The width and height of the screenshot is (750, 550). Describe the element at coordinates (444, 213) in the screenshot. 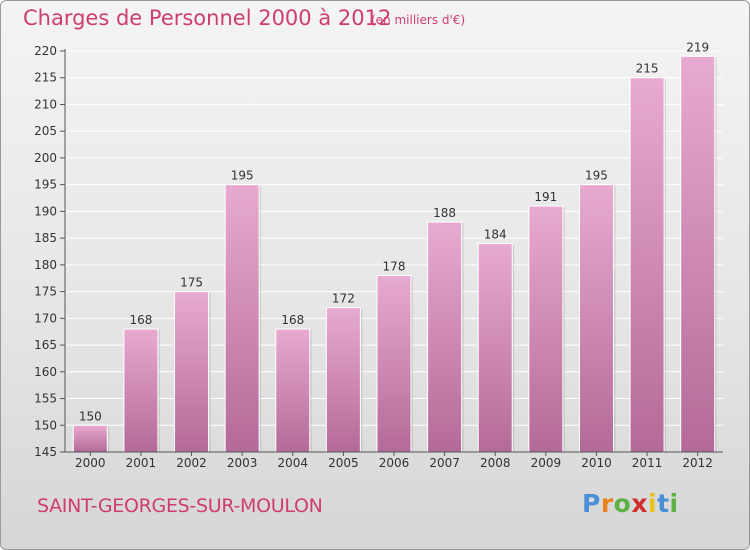

I see `data-label: 188` at that location.